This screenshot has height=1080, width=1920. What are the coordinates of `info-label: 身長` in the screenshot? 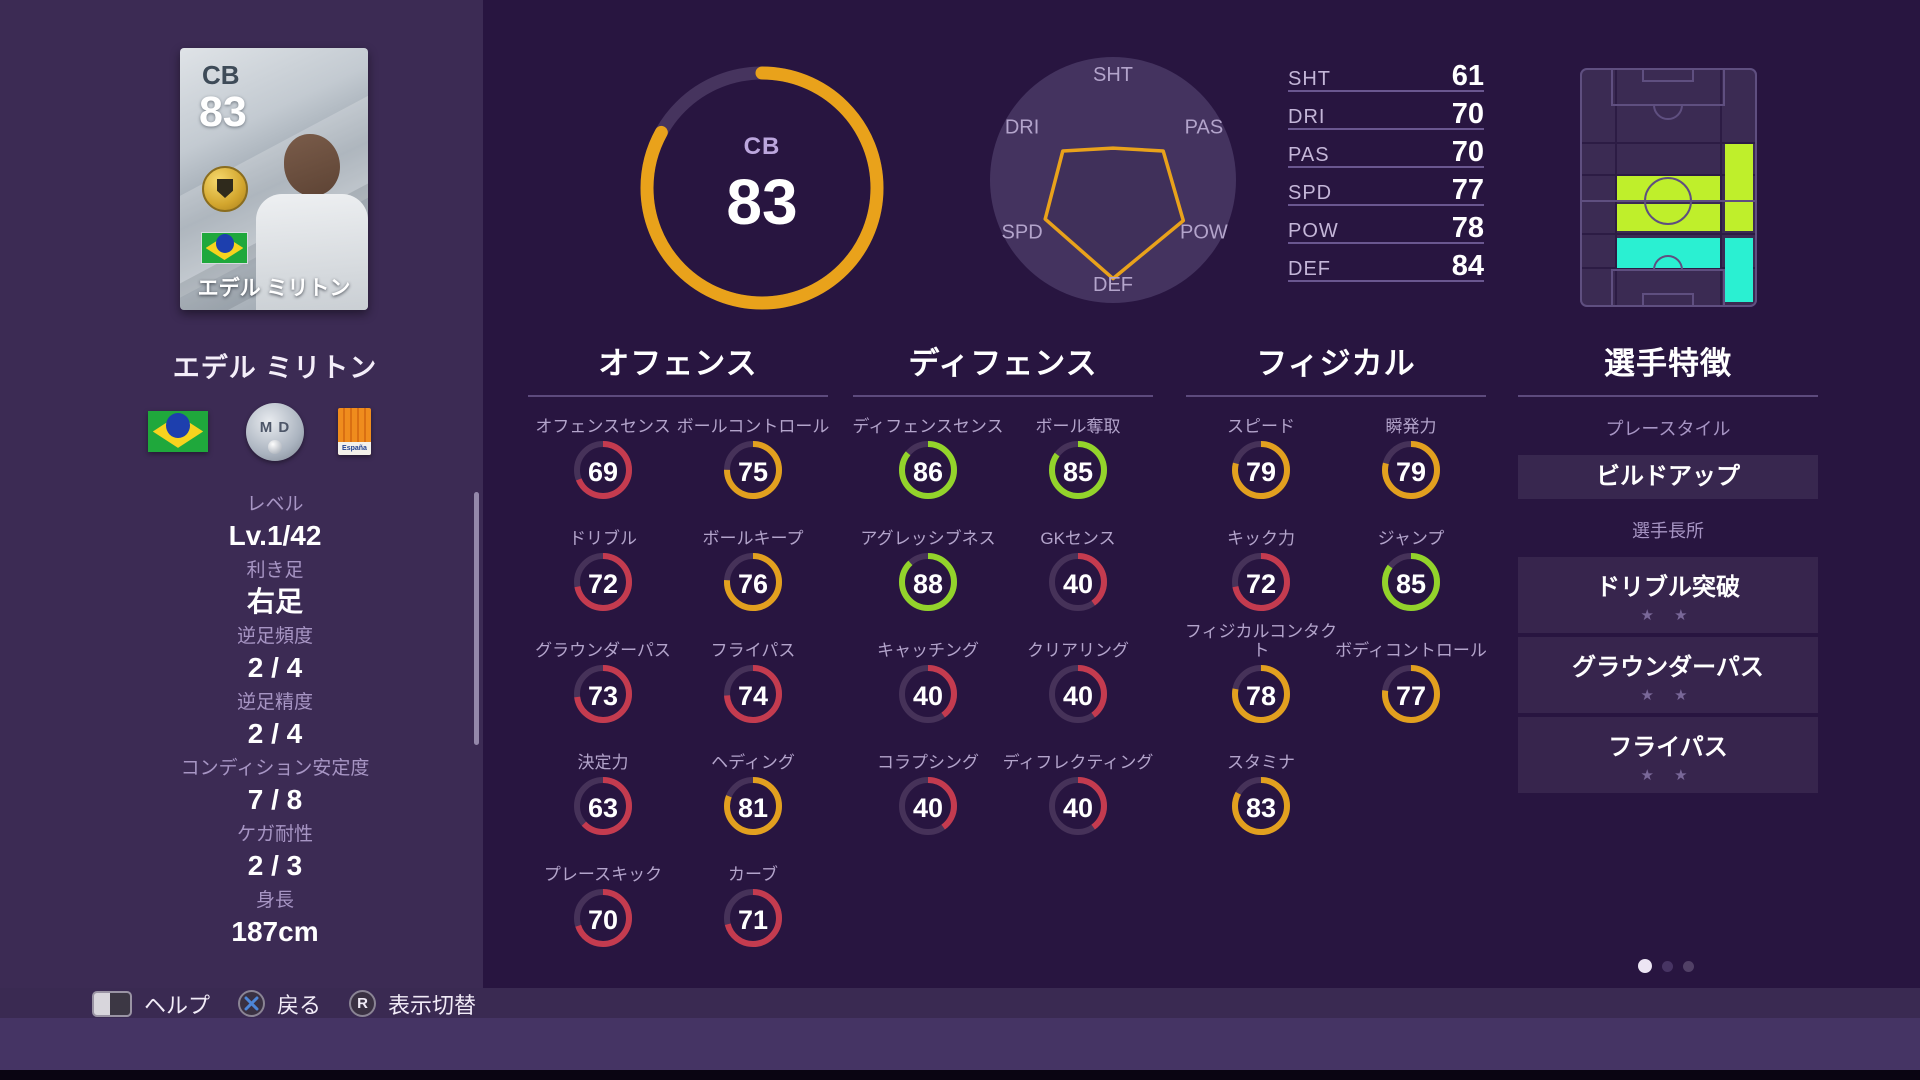 It's located at (274, 900).